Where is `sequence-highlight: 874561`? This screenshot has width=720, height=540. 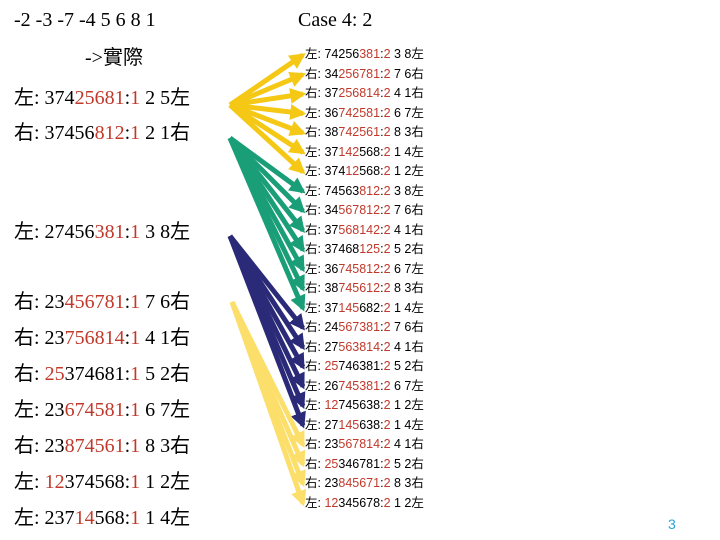 sequence-highlight: 874561 is located at coordinates (94, 446).